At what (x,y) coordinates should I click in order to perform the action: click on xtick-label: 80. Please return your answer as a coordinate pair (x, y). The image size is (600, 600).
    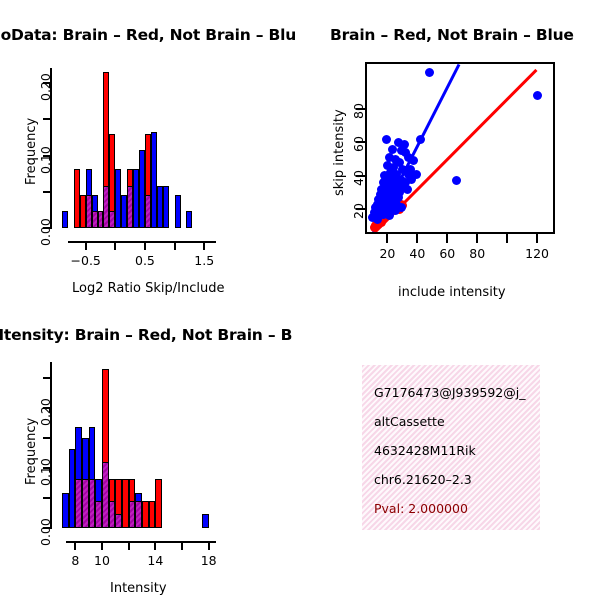
    Looking at the image, I should click on (477, 253).